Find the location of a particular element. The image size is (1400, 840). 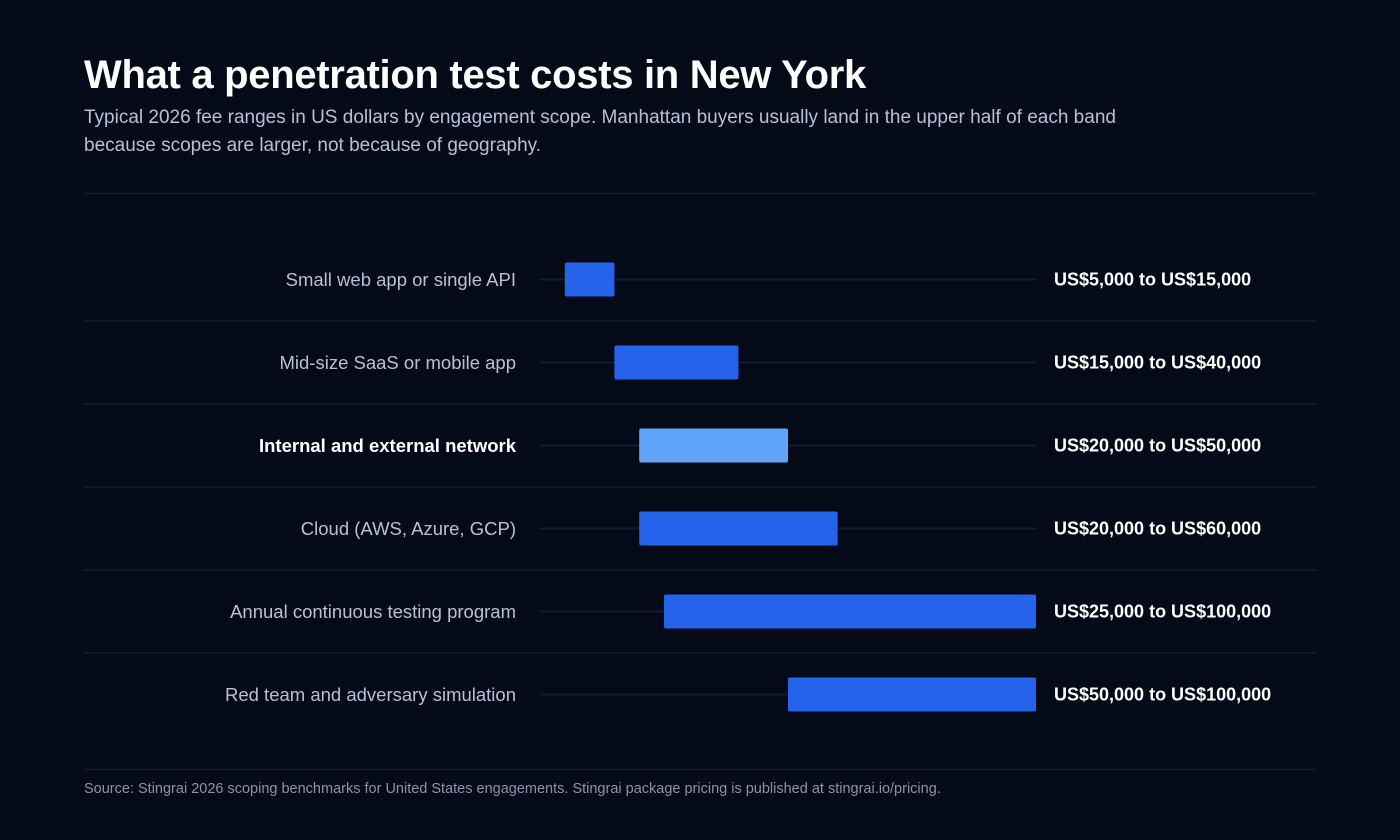

range-value-label: US$20,000 to US$60,000 is located at coordinates (1157, 529).